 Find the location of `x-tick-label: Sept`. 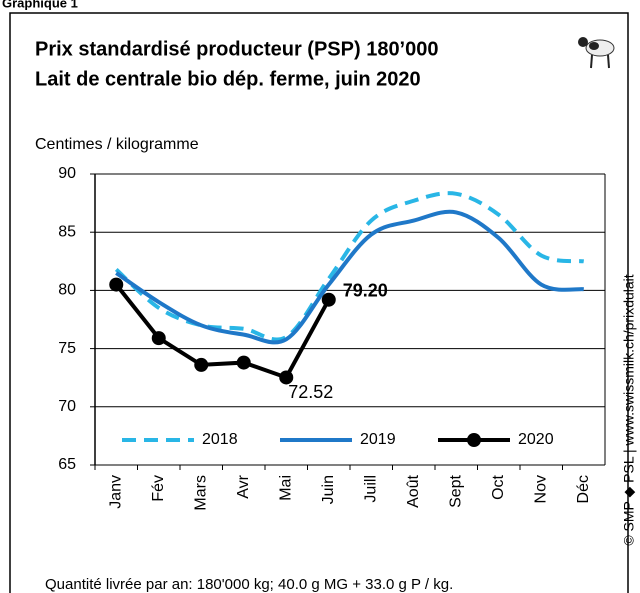

x-tick-label: Sept is located at coordinates (455, 490).